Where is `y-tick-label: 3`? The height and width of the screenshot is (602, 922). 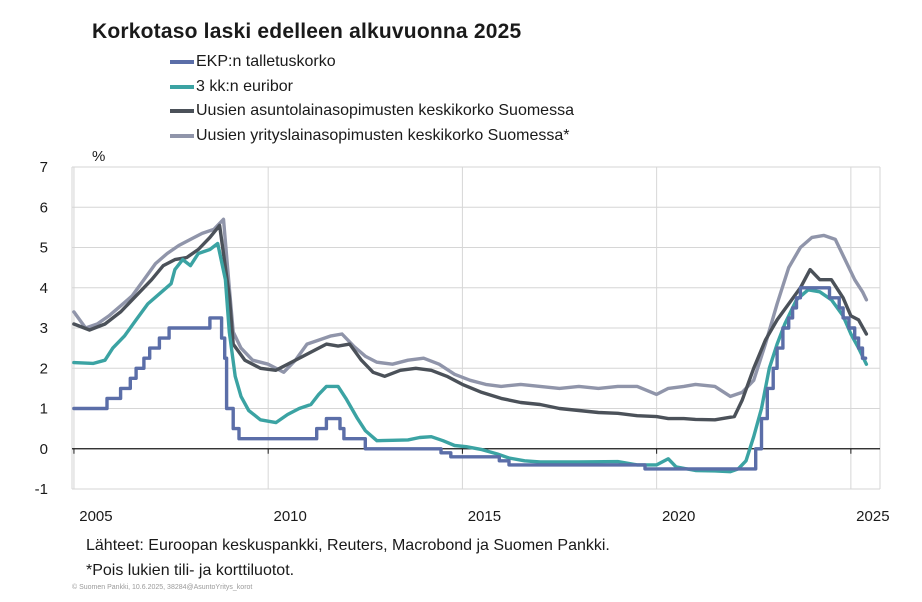
y-tick-label: 3 is located at coordinates (44, 328).